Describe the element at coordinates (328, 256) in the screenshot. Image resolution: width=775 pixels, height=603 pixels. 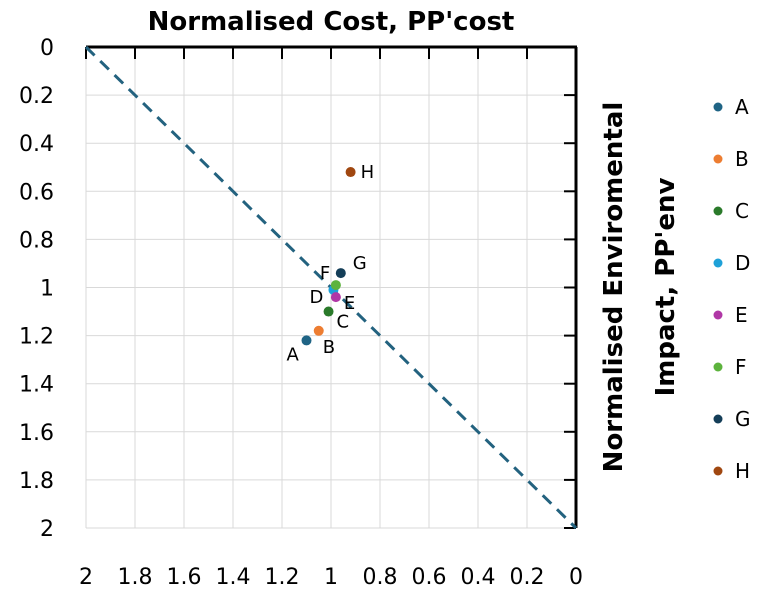
I see `data-points` at that location.